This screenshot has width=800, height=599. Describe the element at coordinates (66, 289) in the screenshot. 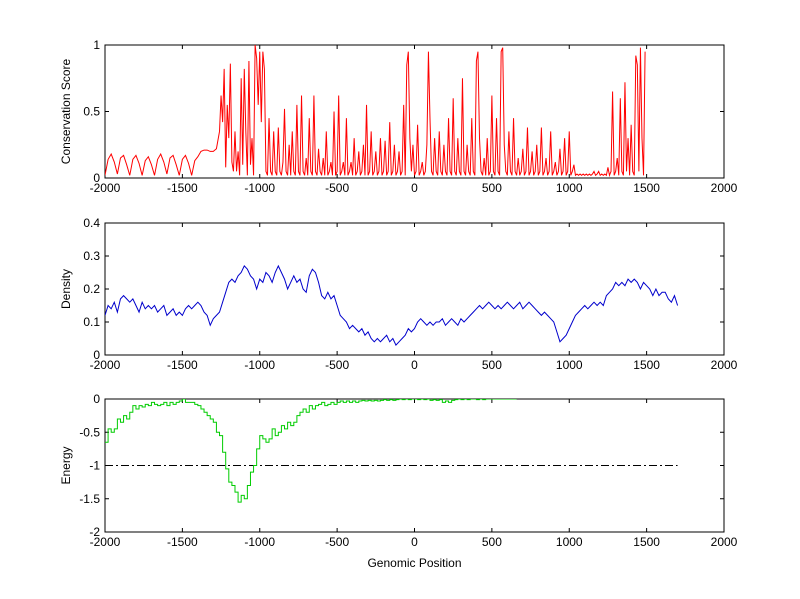

I see `y-axis-label: Density` at that location.